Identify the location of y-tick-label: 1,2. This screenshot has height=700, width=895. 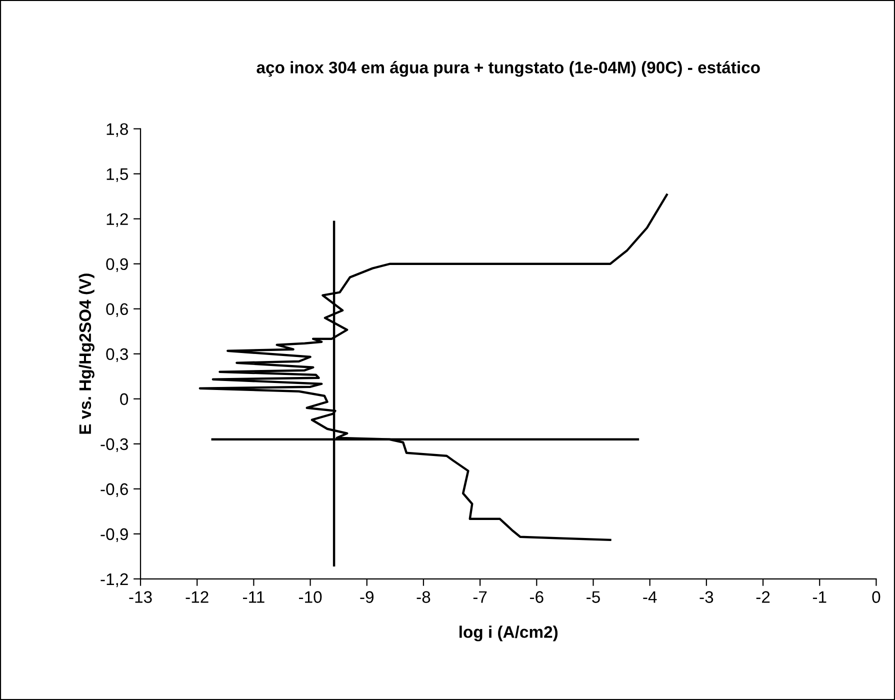
(117, 220).